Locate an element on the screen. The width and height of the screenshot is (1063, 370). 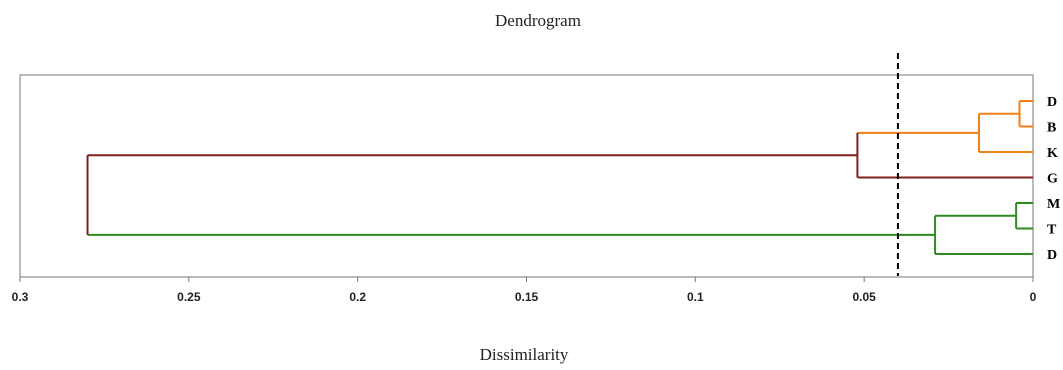
leaf-label: G is located at coordinates (1052, 179).